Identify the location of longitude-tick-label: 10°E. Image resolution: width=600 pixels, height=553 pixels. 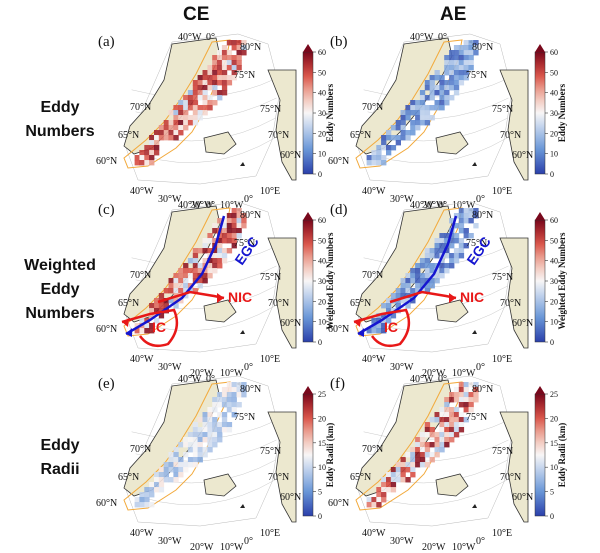
(502, 359).